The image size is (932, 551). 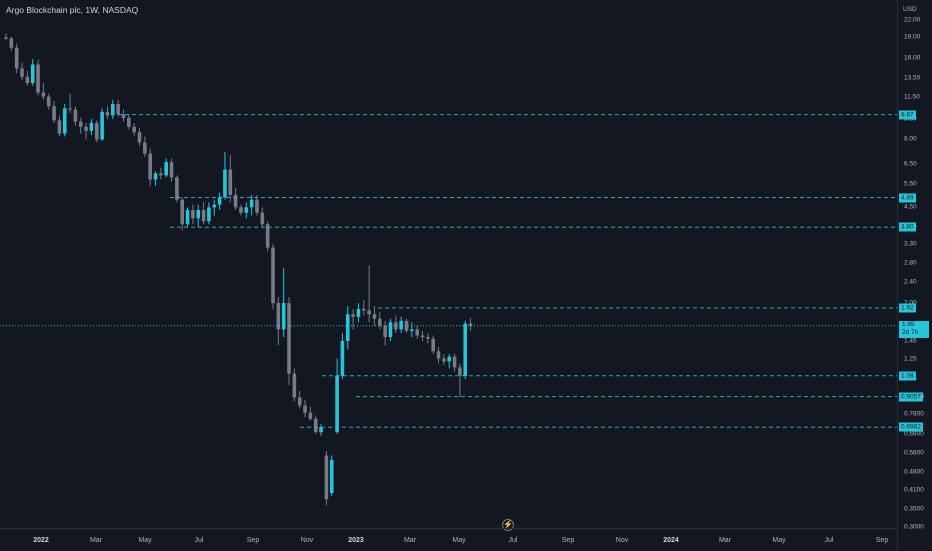 I want to click on time-tick-label: Jul, so click(x=829, y=540).